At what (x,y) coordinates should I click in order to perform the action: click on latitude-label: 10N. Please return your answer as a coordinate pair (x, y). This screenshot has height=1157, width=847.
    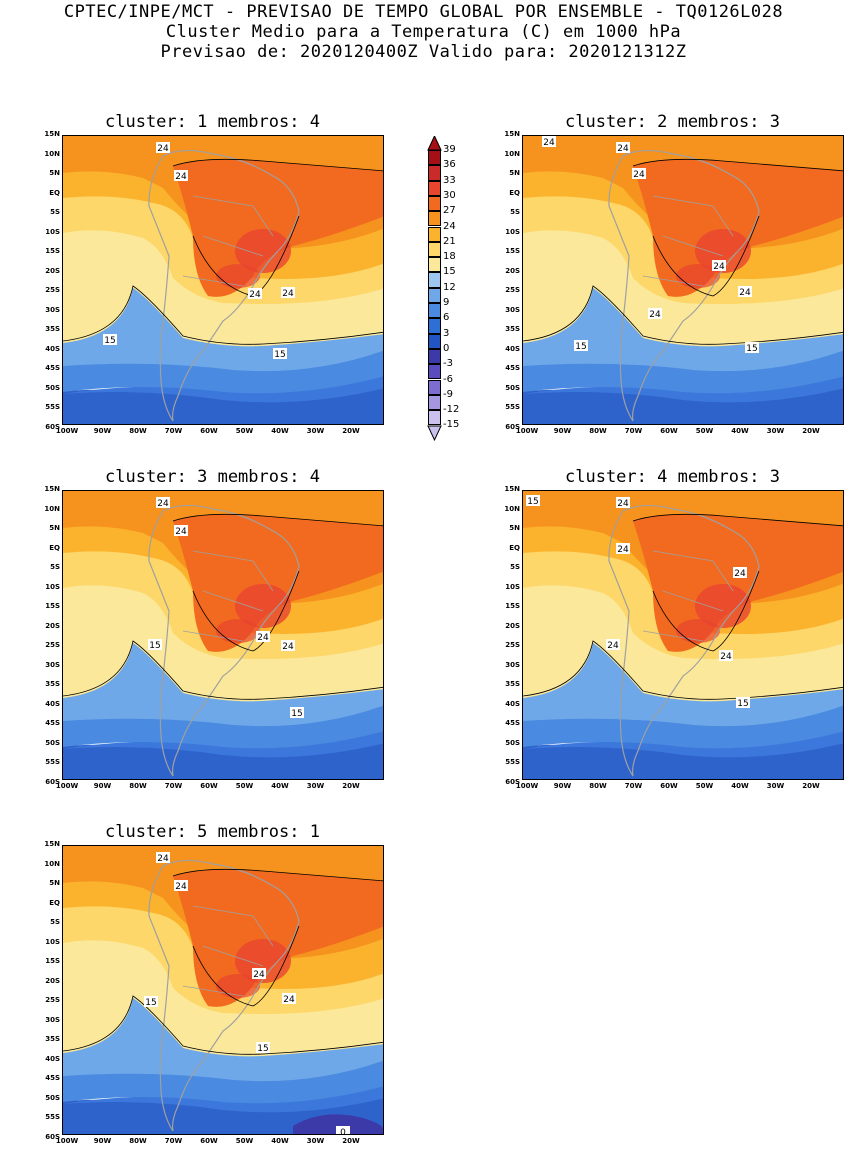
    Looking at the image, I should click on (52, 508).